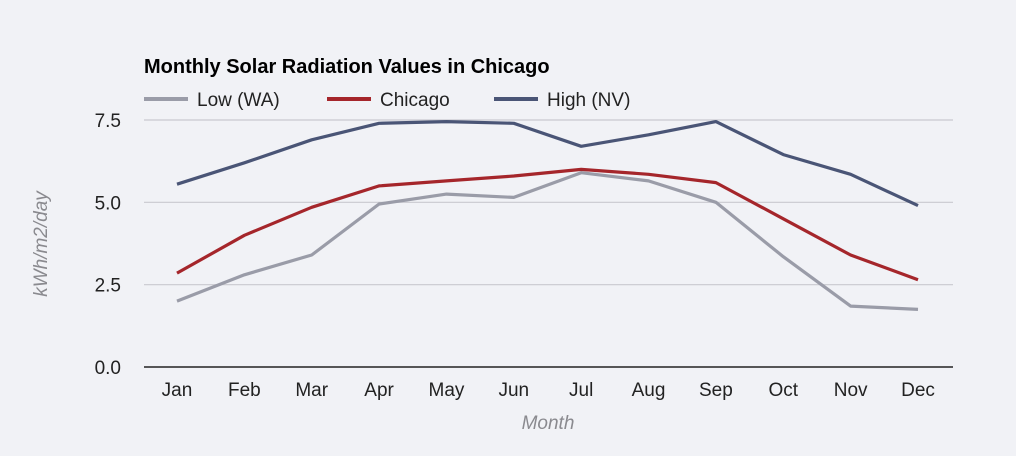 This screenshot has height=456, width=1016. Describe the element at coordinates (108, 286) in the screenshot. I see `y-tick-label: 2.5` at that location.